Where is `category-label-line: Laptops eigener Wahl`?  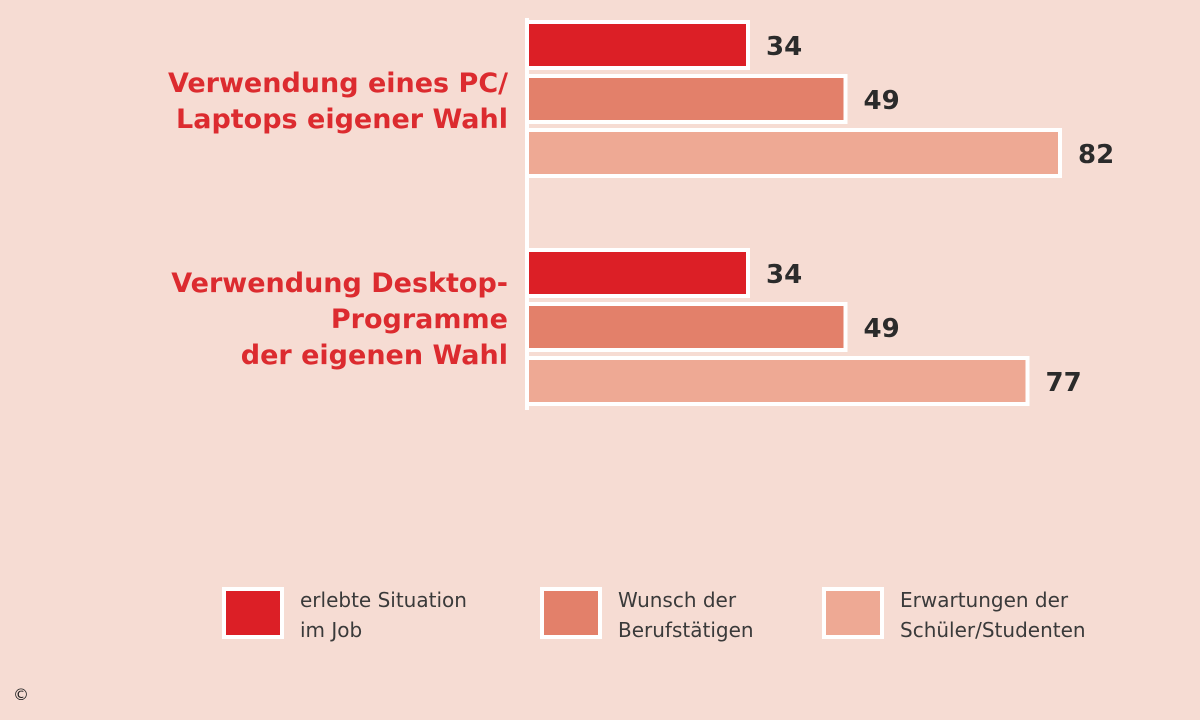 category-label-line: Laptops eigener Wahl is located at coordinates (342, 119).